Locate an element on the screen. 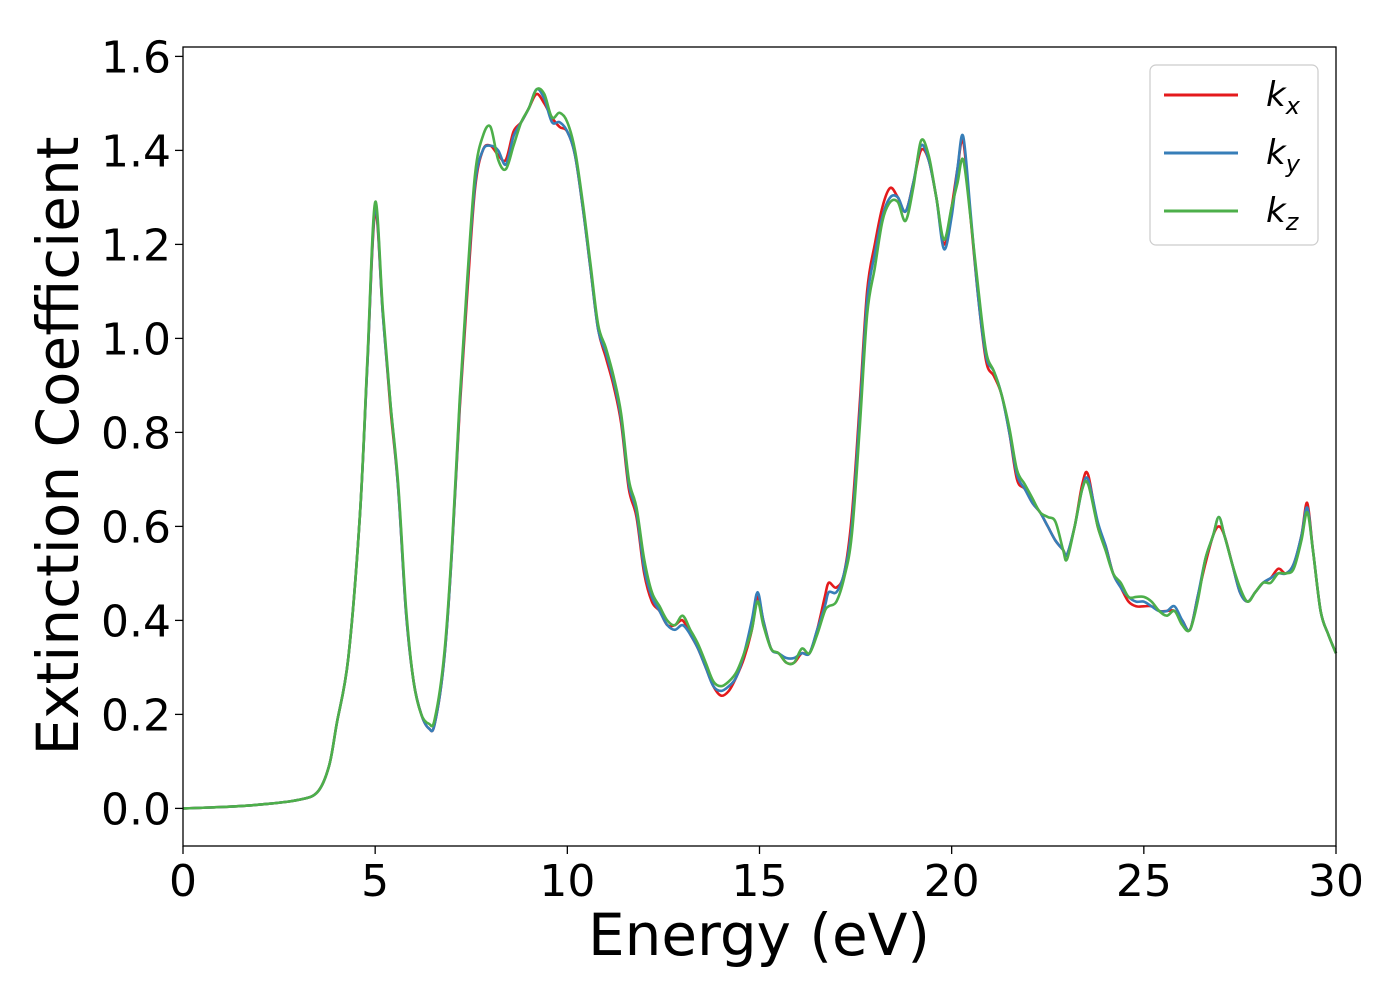  y-tick-label: 0.8 is located at coordinates (136, 433).